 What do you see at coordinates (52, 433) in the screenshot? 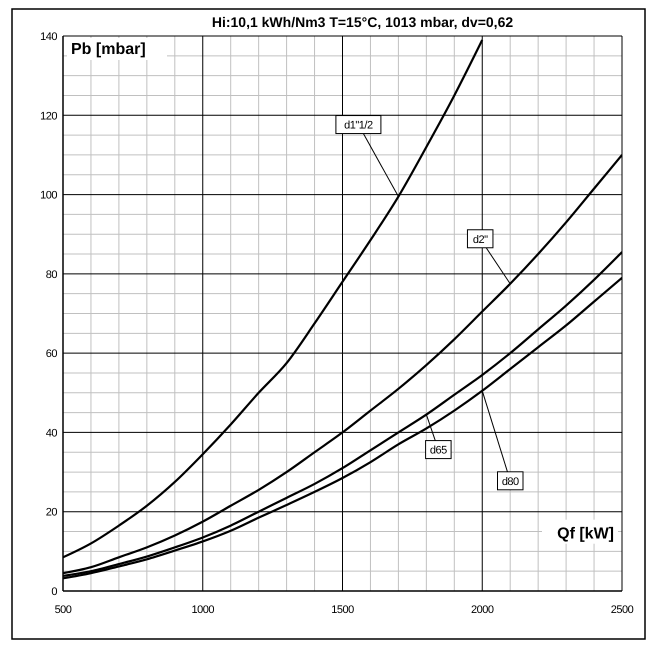
I see `y-tick-label: 40` at bounding box center [52, 433].